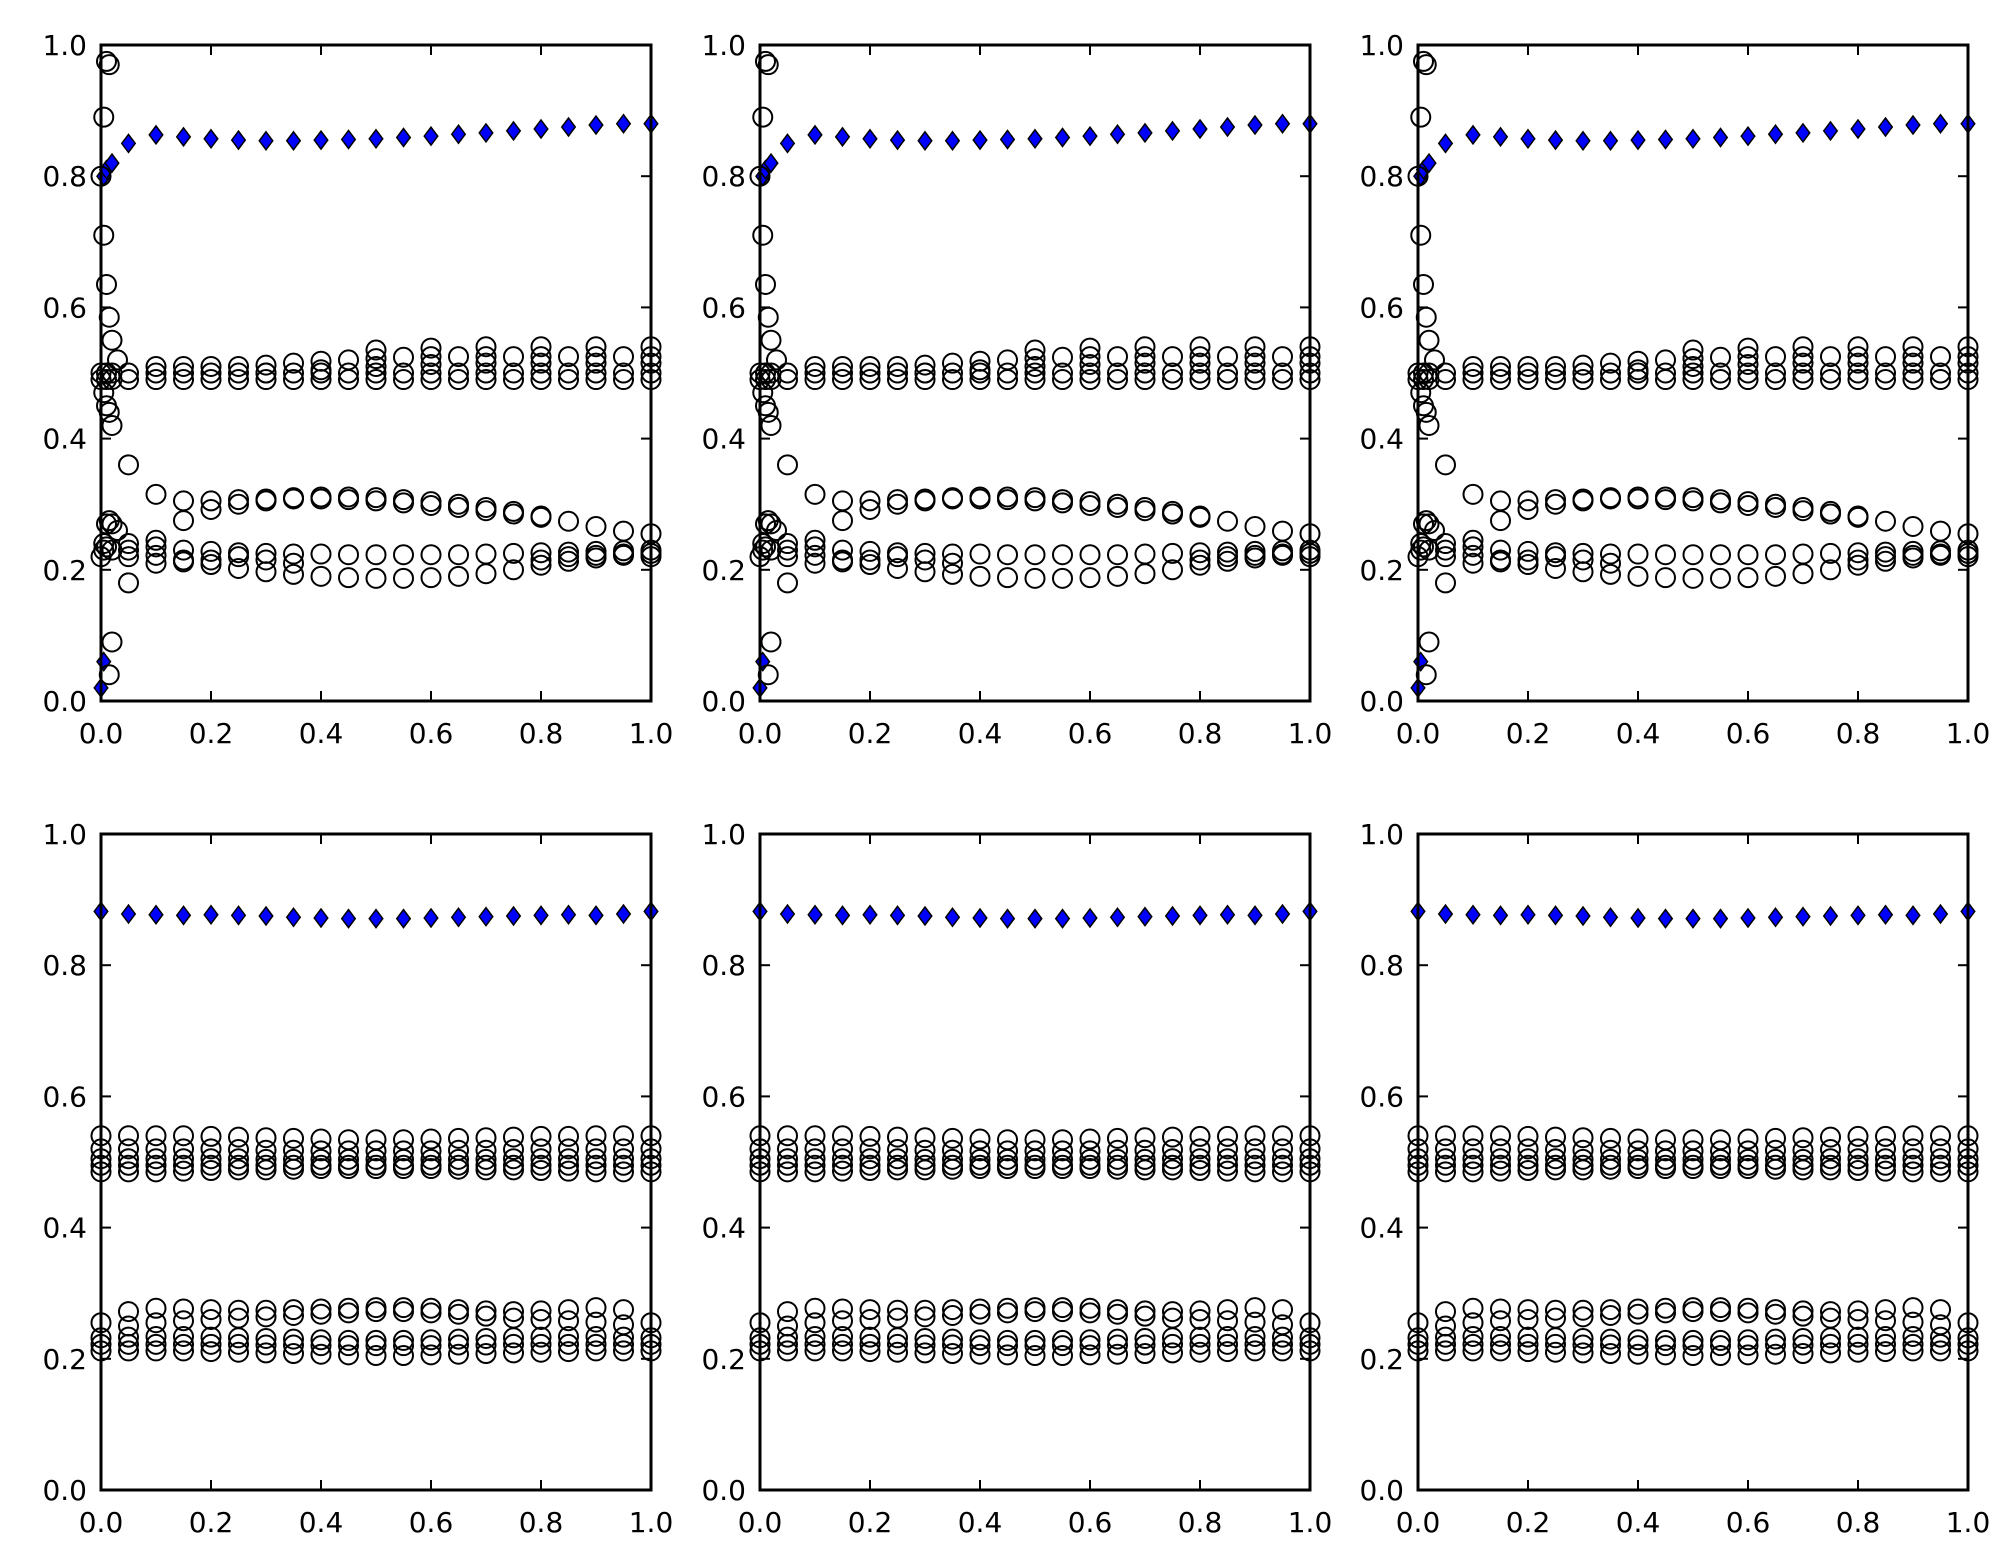  What do you see at coordinates (1381, 701) in the screenshot?
I see `y-tick-label: 0.0` at bounding box center [1381, 701].